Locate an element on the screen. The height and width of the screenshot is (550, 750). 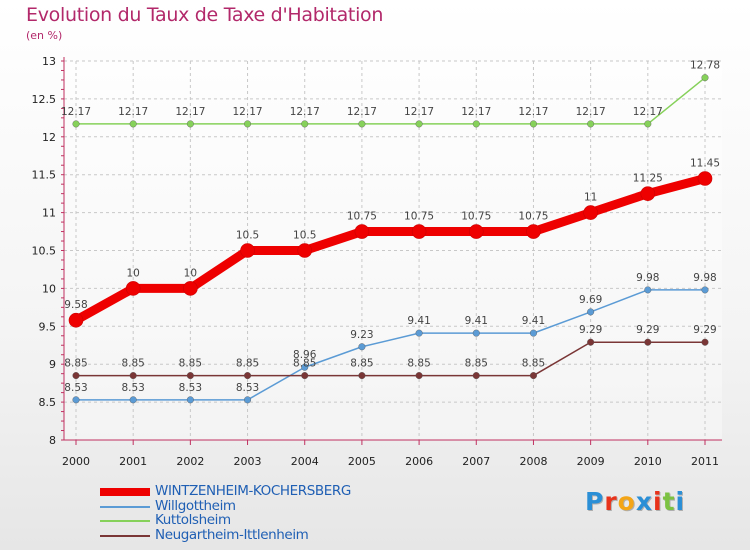
y-tick-label: 12.5 is located at coordinates (44, 99).